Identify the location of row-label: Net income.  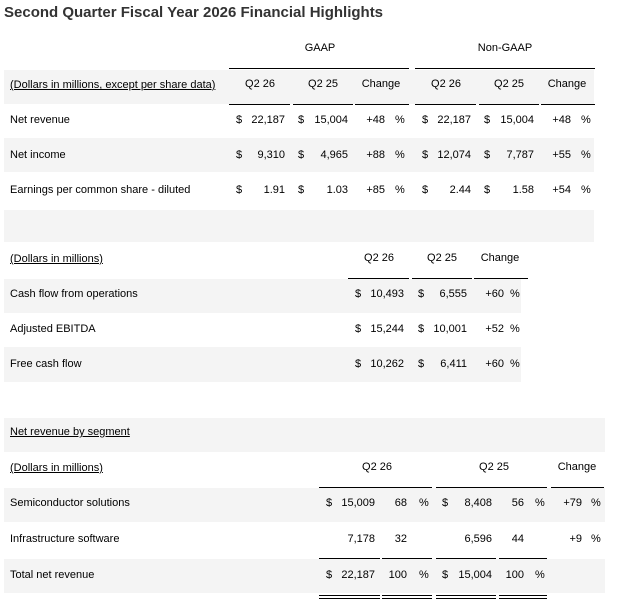
(38, 155).